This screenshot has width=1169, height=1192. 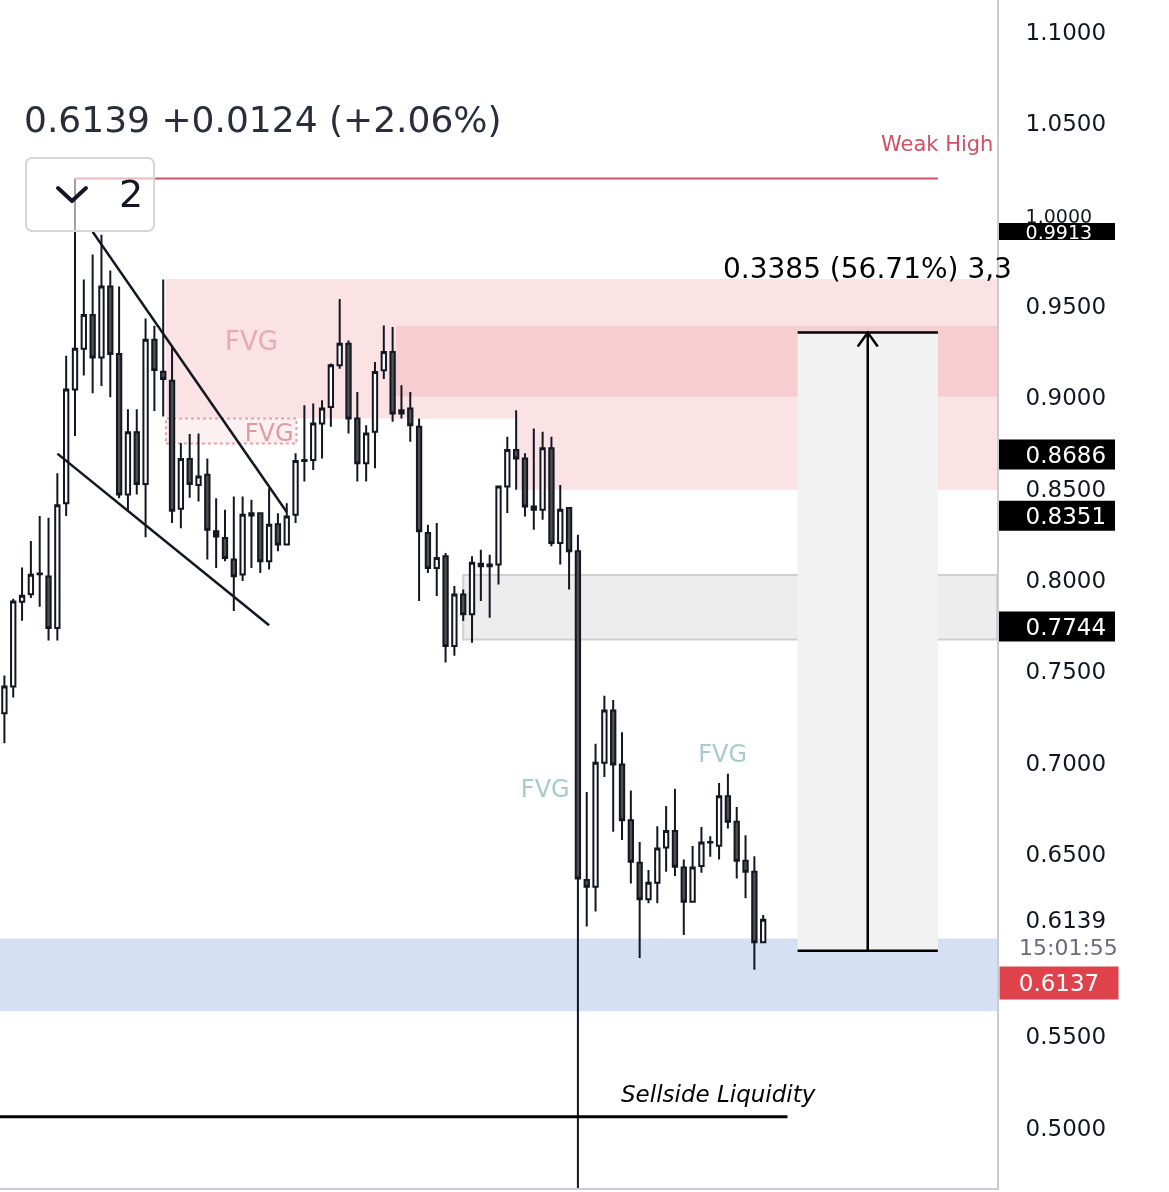 What do you see at coordinates (1066, 32) in the screenshot?
I see `y-tick-label: 1.1000` at bounding box center [1066, 32].